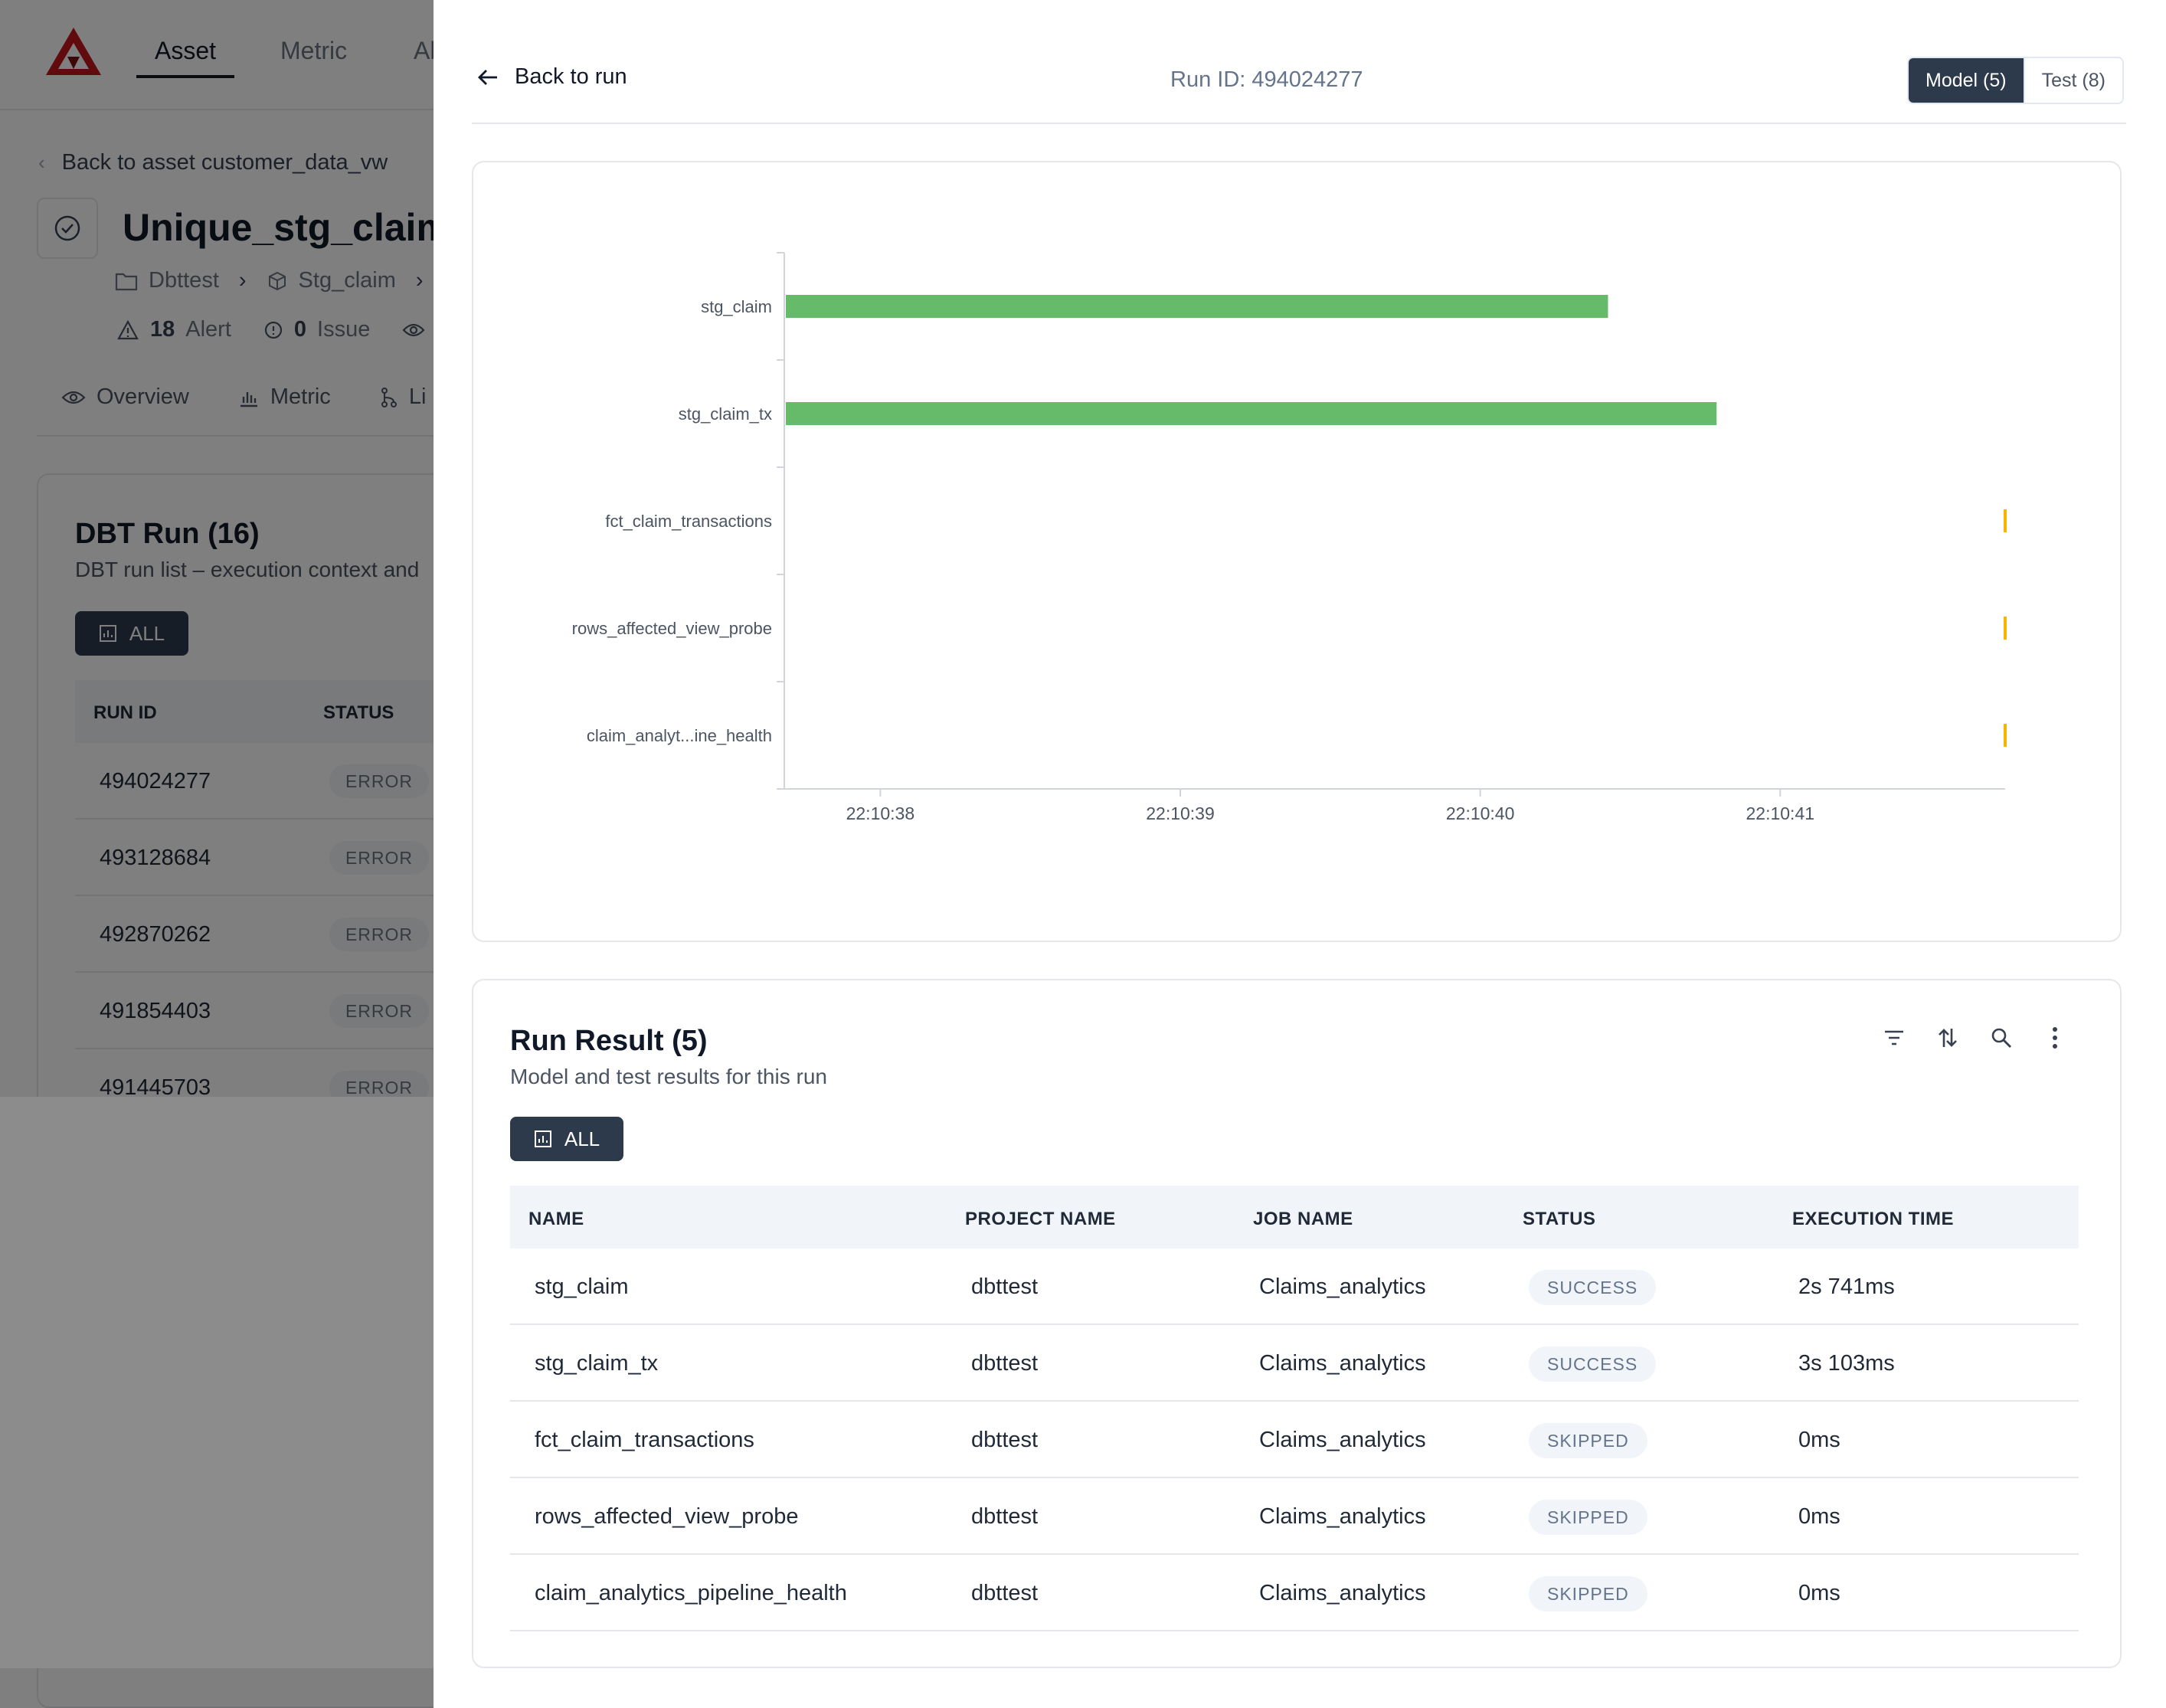  What do you see at coordinates (1846, 1363) in the screenshot?
I see `execution-time-cell: 3s 103ms` at bounding box center [1846, 1363].